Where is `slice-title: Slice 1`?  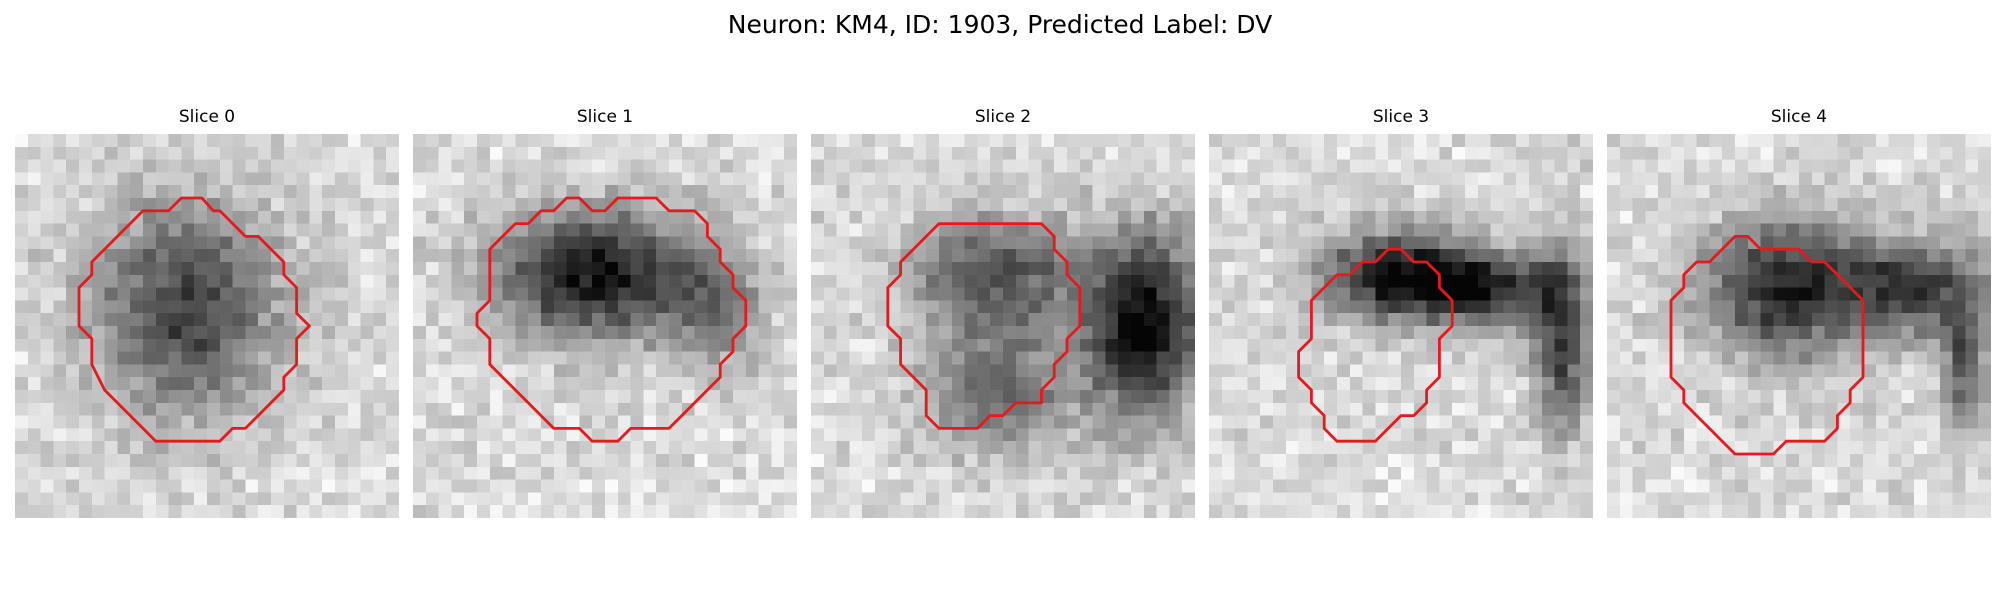 slice-title: Slice 1 is located at coordinates (605, 117).